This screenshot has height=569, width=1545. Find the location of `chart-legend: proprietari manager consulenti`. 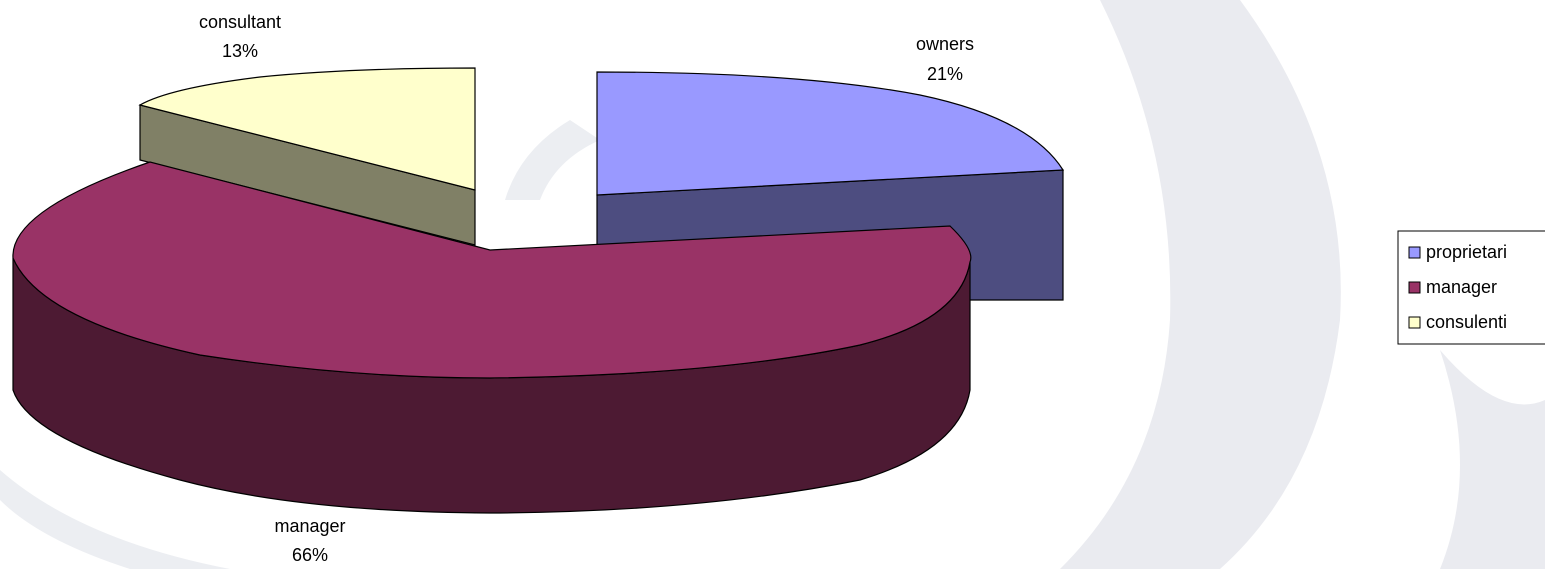

chart-legend: proprietari manager consulenti is located at coordinates (1471, 287).